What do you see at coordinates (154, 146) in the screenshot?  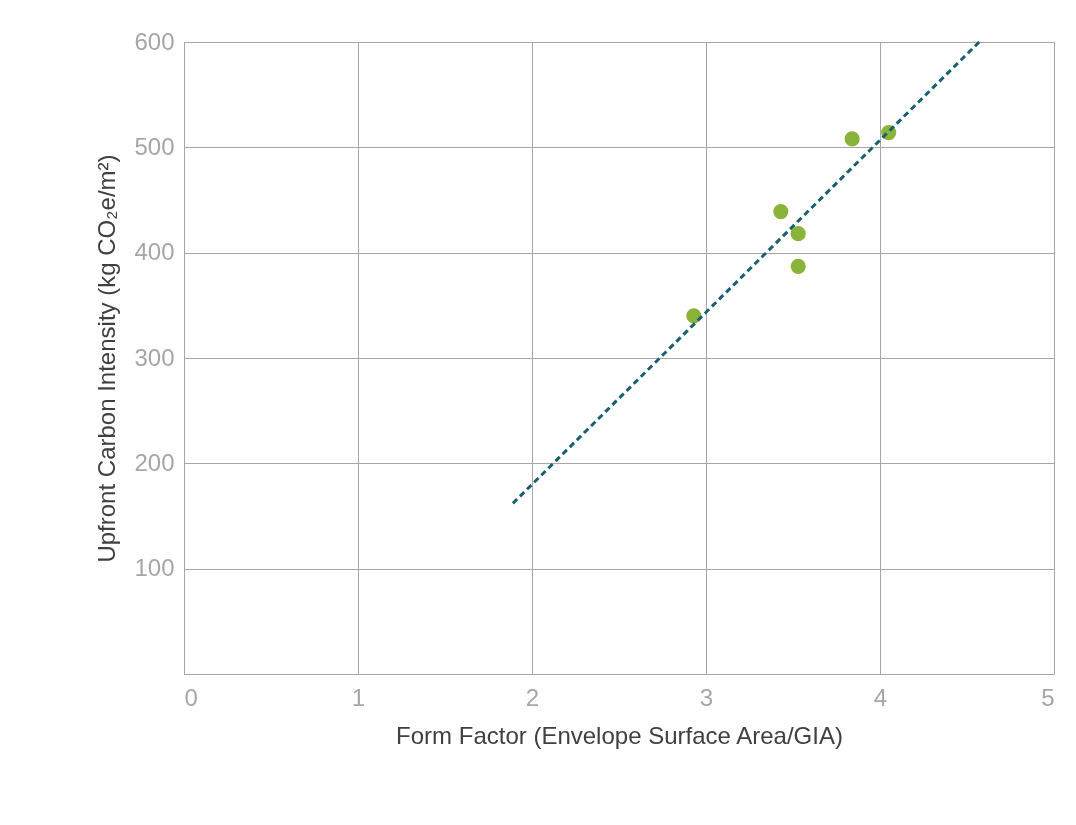 I see `y-tick-label: 500` at bounding box center [154, 146].